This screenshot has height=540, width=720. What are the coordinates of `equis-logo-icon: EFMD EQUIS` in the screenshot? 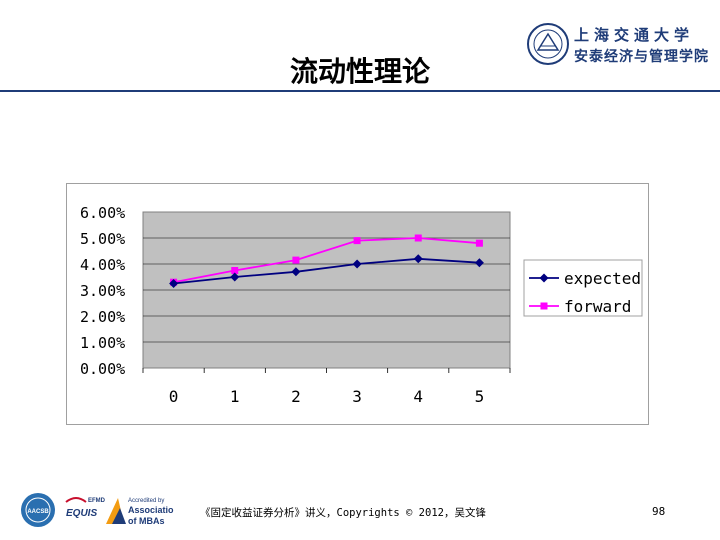 It's located at (85, 508).